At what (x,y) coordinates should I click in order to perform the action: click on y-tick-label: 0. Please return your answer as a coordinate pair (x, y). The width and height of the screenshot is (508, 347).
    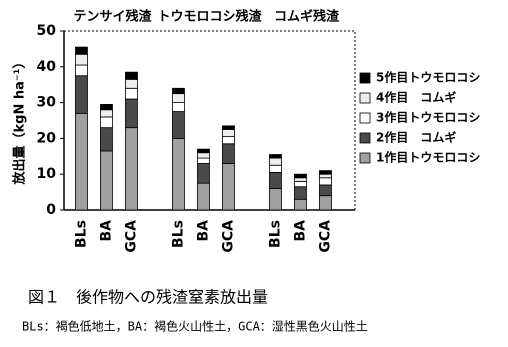
    Looking at the image, I should click on (51, 210).